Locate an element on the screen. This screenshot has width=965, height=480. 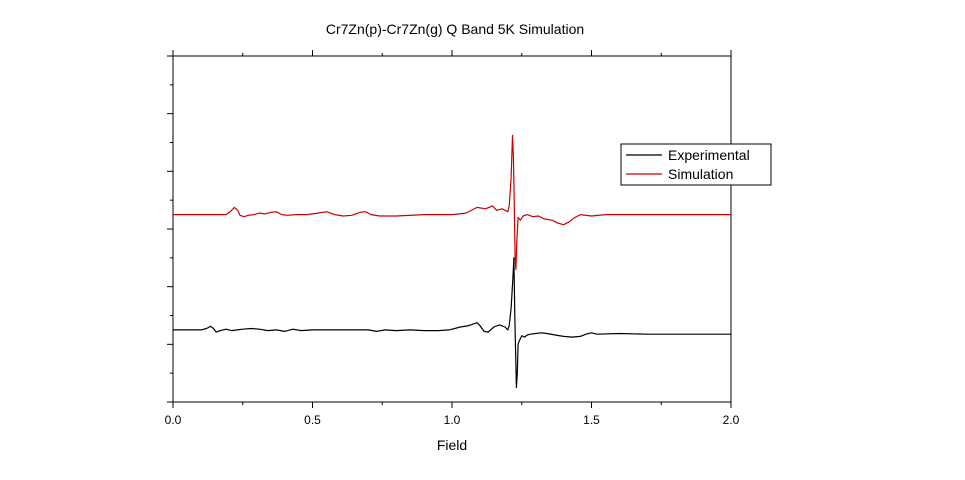
x-tick-label: 2.0 is located at coordinates (731, 420).